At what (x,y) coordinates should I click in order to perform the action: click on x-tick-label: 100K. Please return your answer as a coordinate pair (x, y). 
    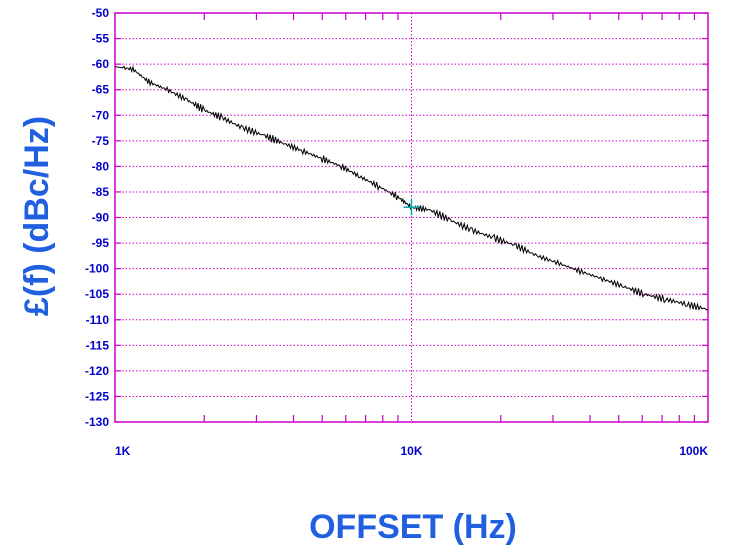
    Looking at the image, I should click on (693, 451).